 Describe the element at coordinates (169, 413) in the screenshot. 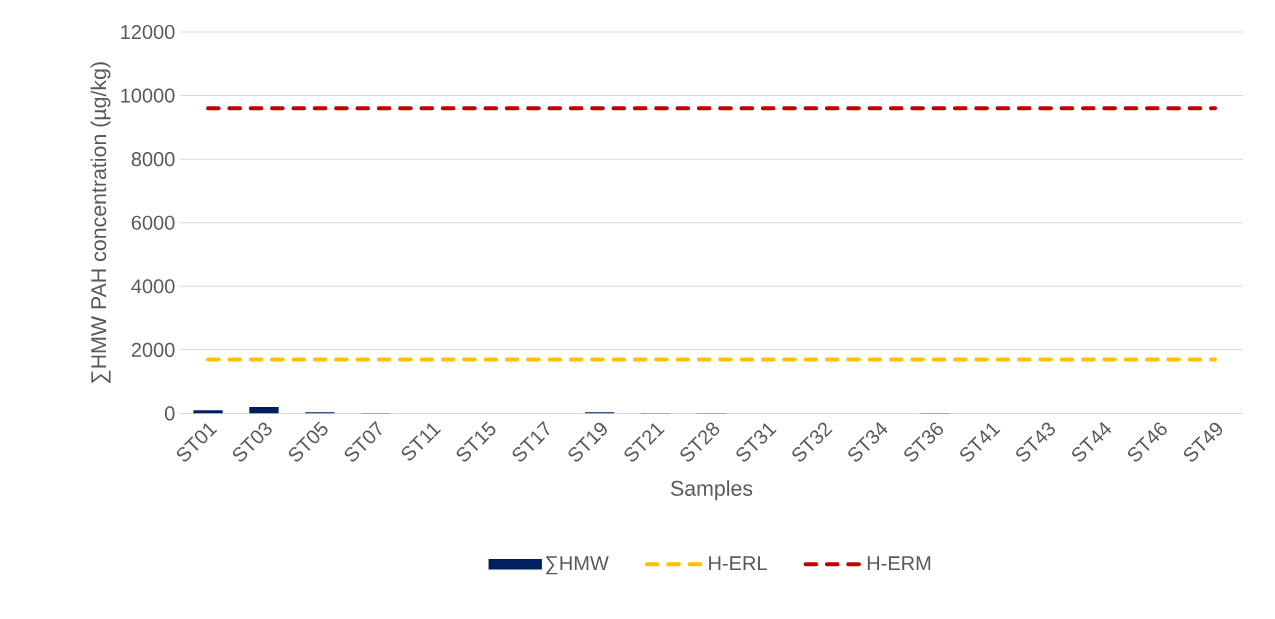

I see `y-tick-label: 0` at that location.